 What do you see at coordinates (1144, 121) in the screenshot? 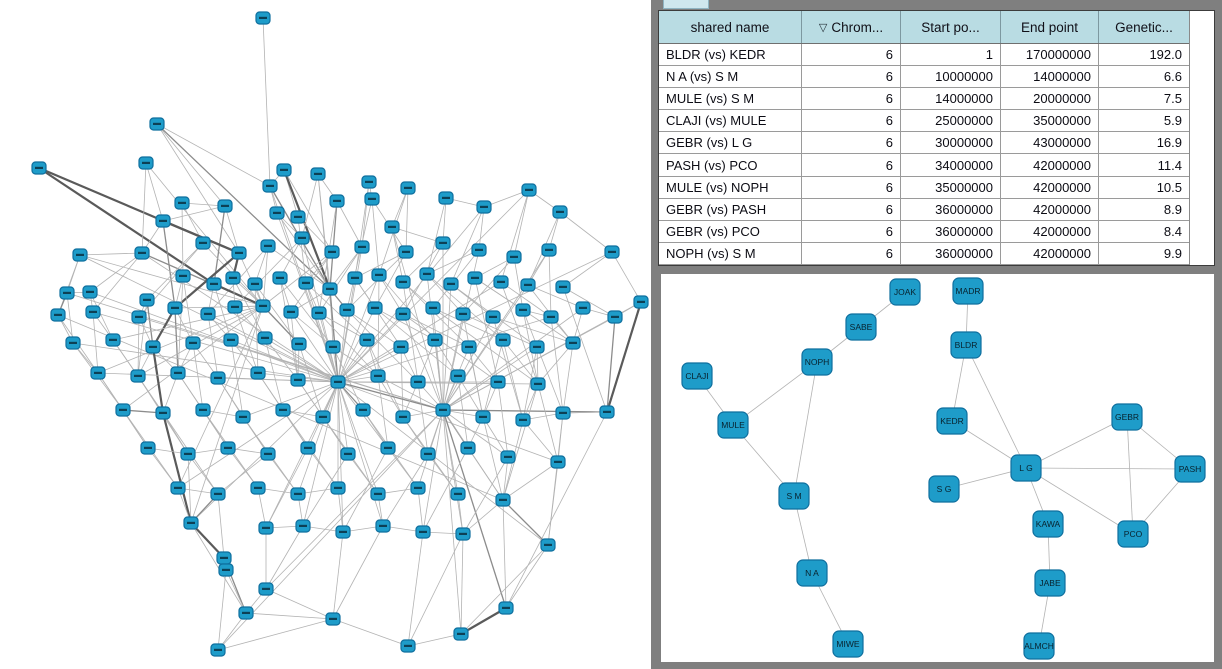
I see `table-cell: 5.9` at bounding box center [1144, 121].